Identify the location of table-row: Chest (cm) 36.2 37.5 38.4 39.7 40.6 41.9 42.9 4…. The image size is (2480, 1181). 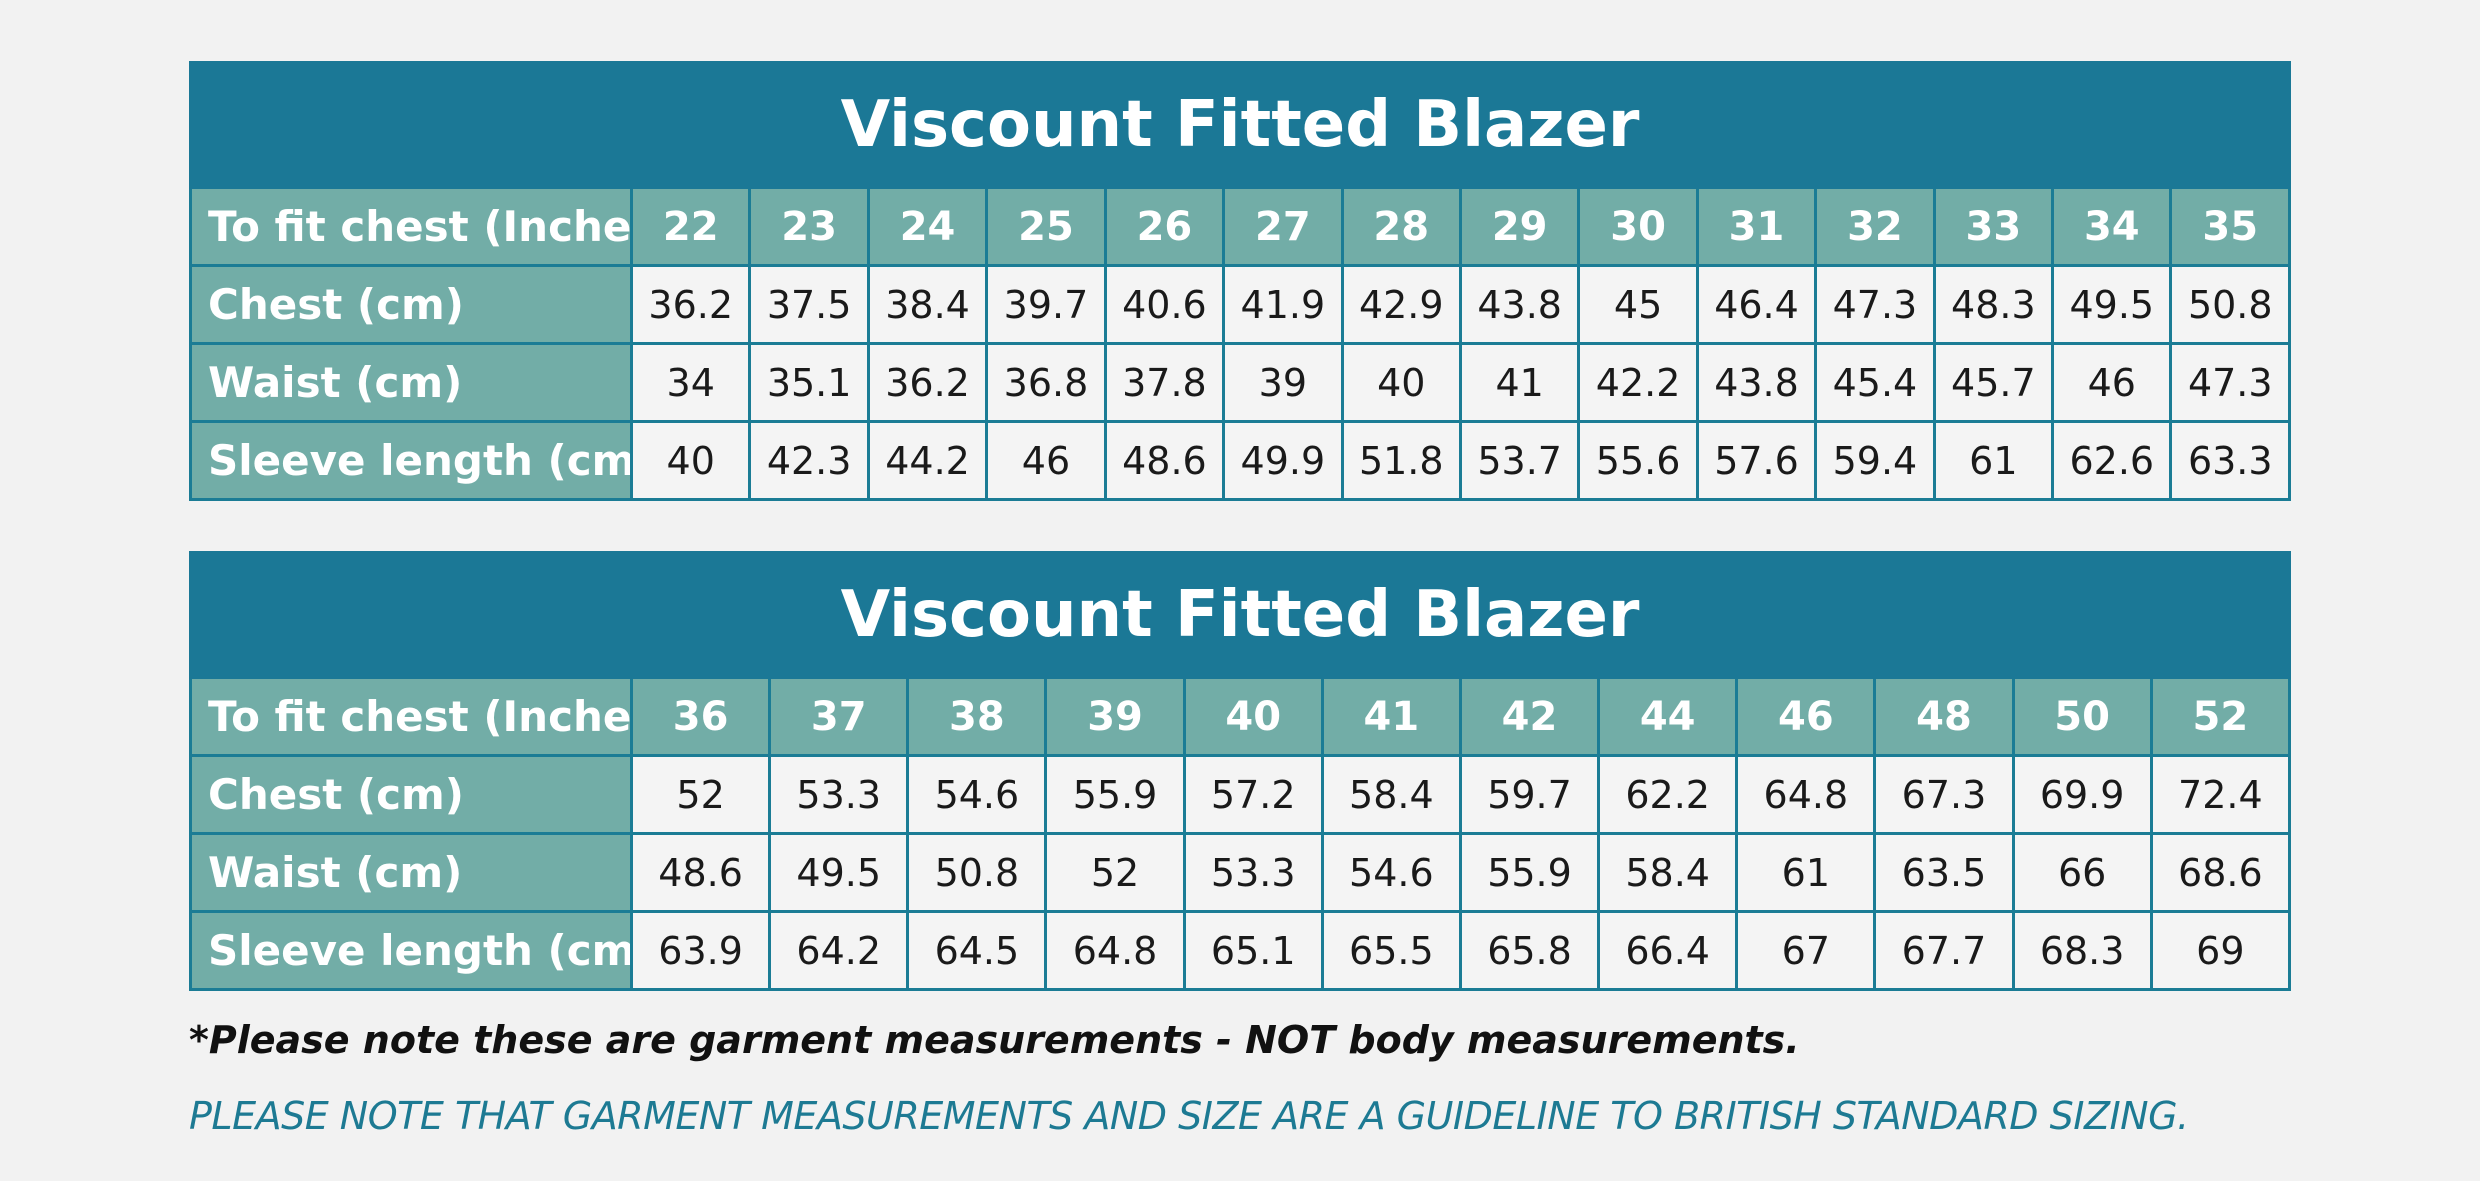
(1240, 304).